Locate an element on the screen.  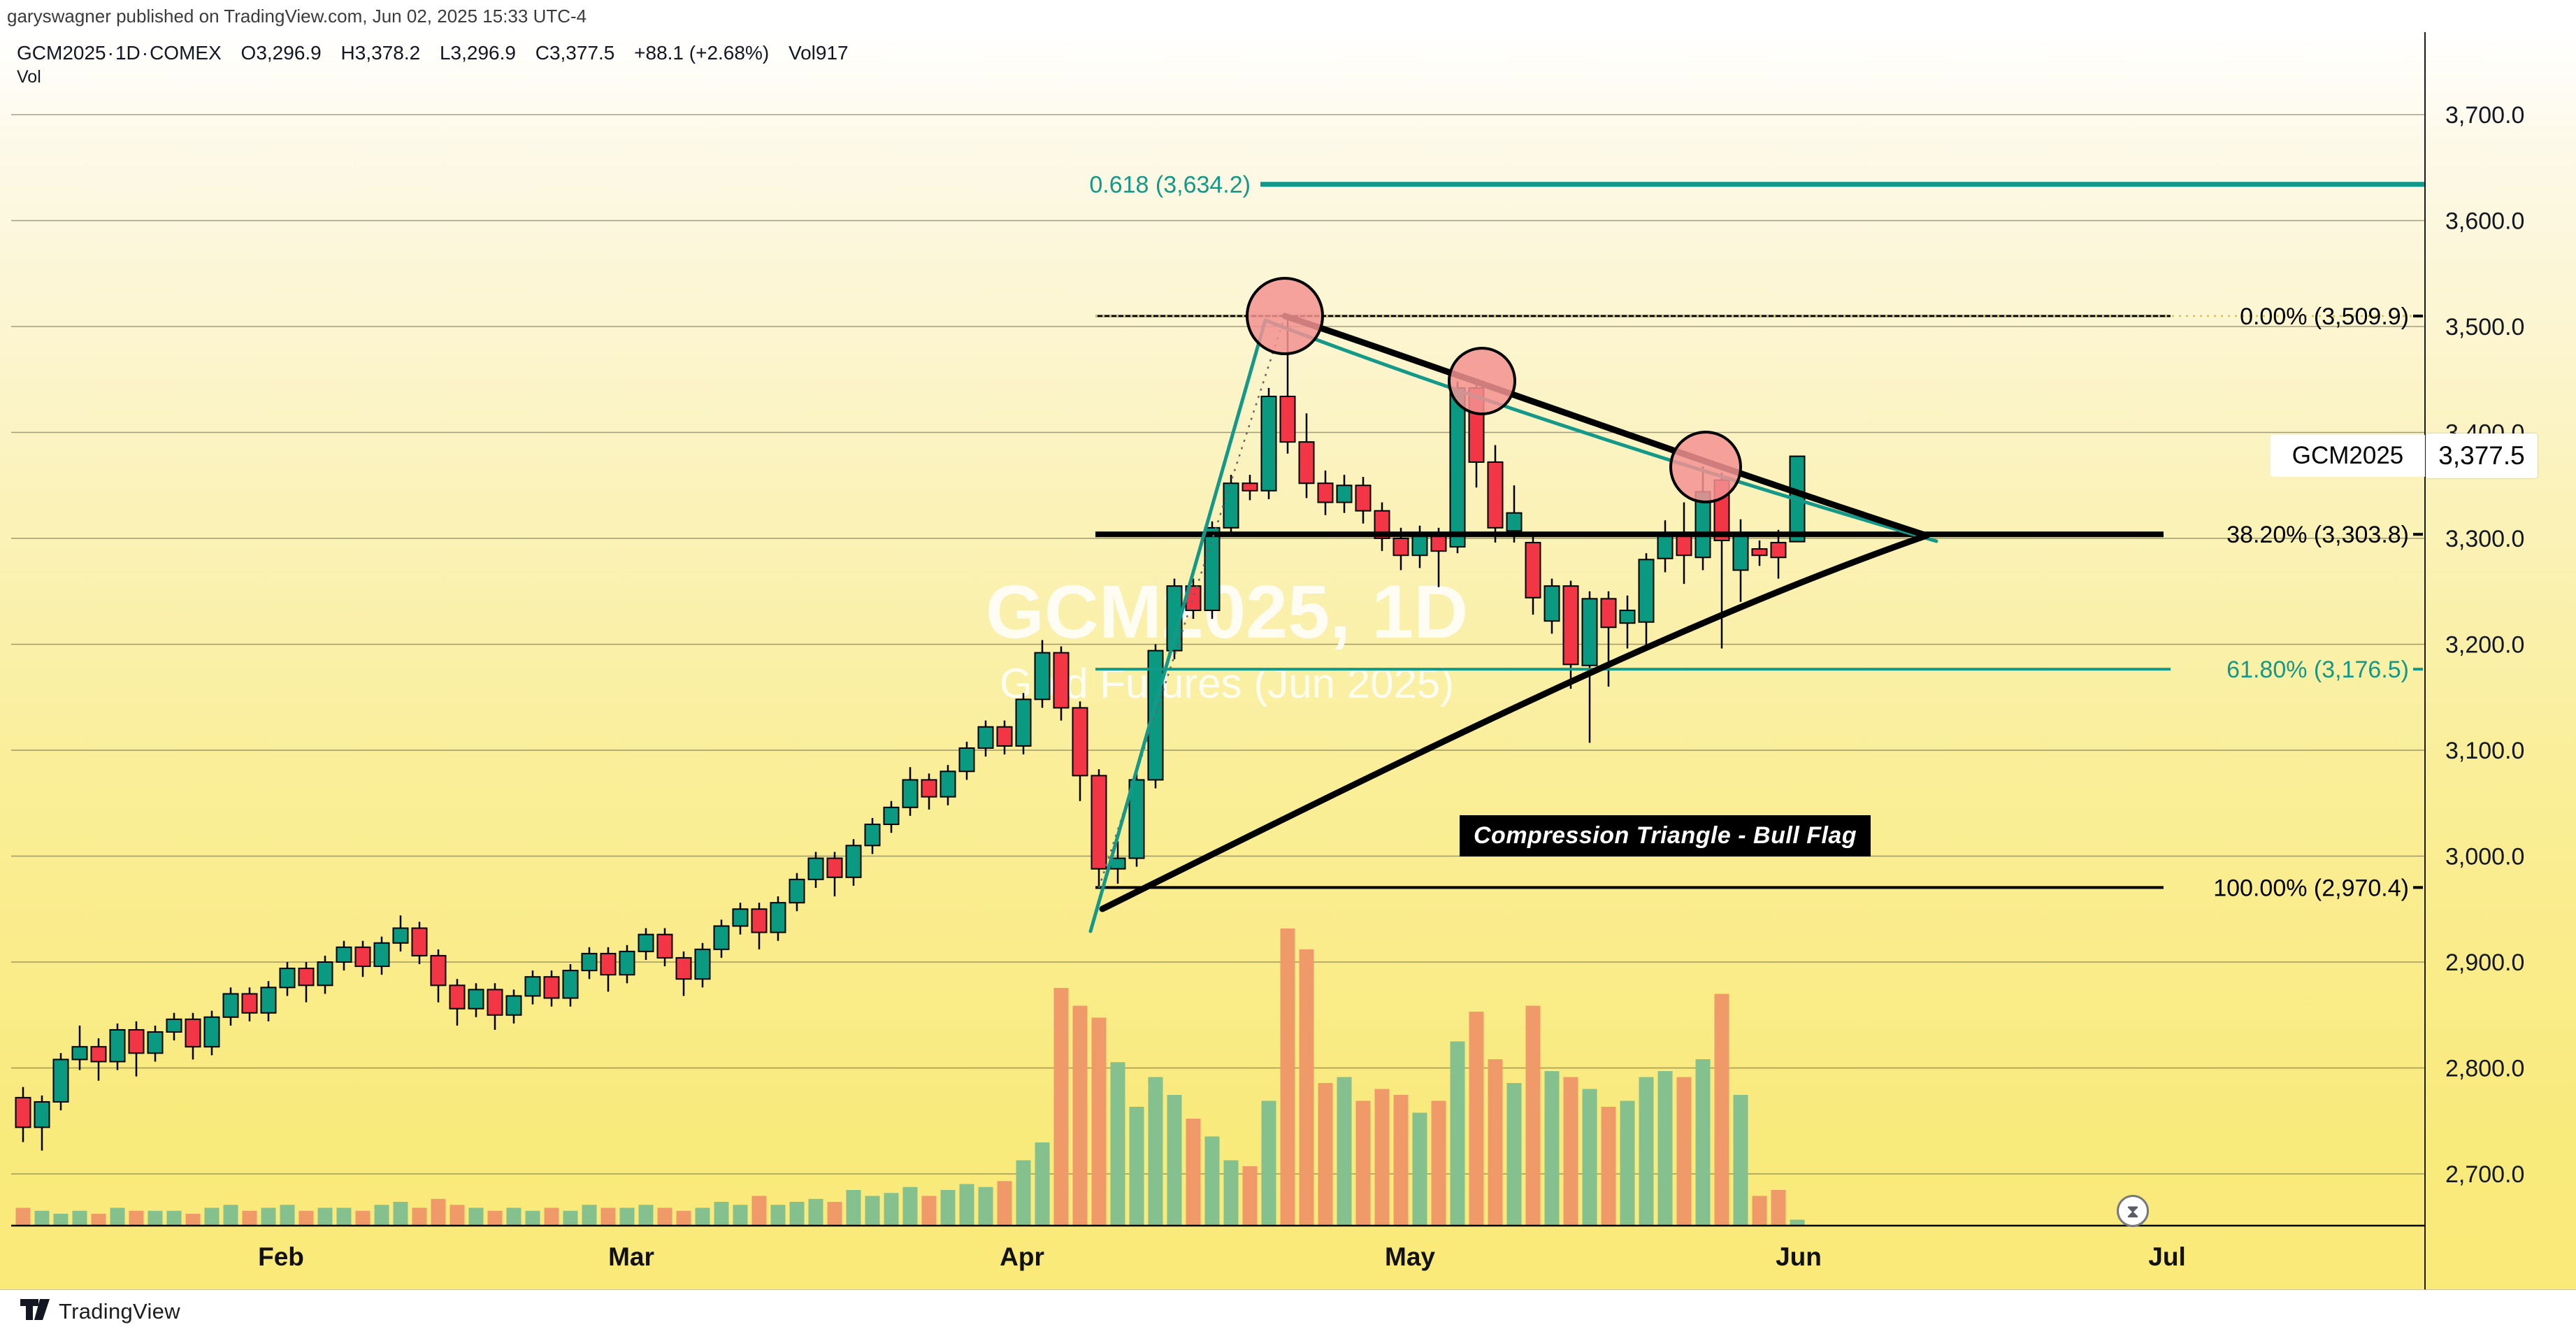
bull-flag-annotation-label: Compression Triangle - Bull Flag is located at coordinates (1665, 835).